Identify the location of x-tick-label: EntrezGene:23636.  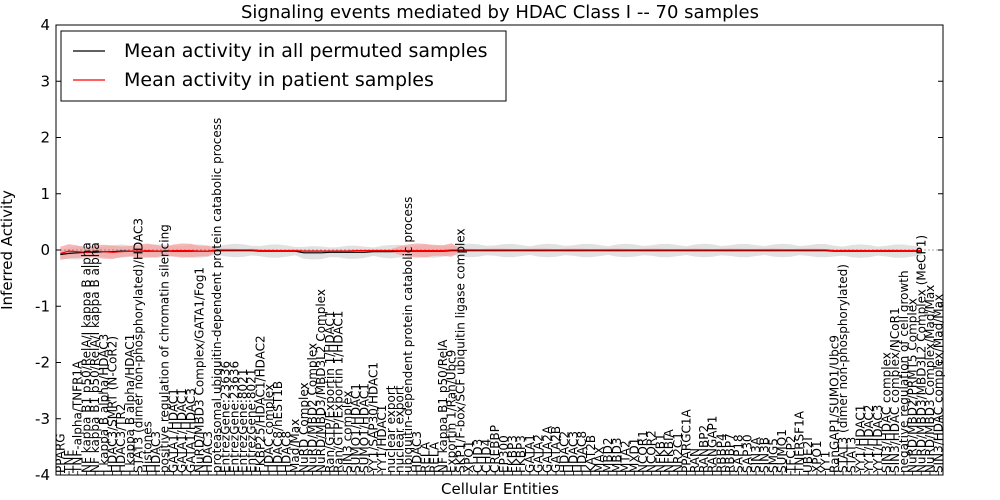
(234, 417).